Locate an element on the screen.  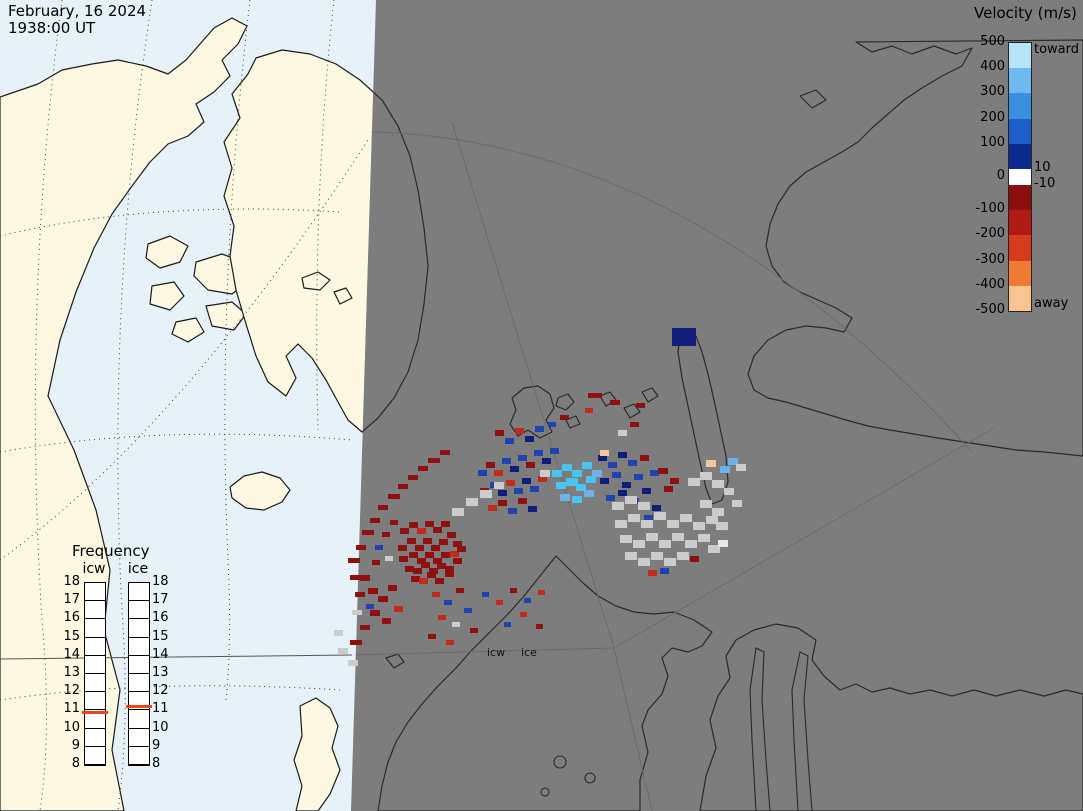
arctic-island is located at coordinates (167, 252).